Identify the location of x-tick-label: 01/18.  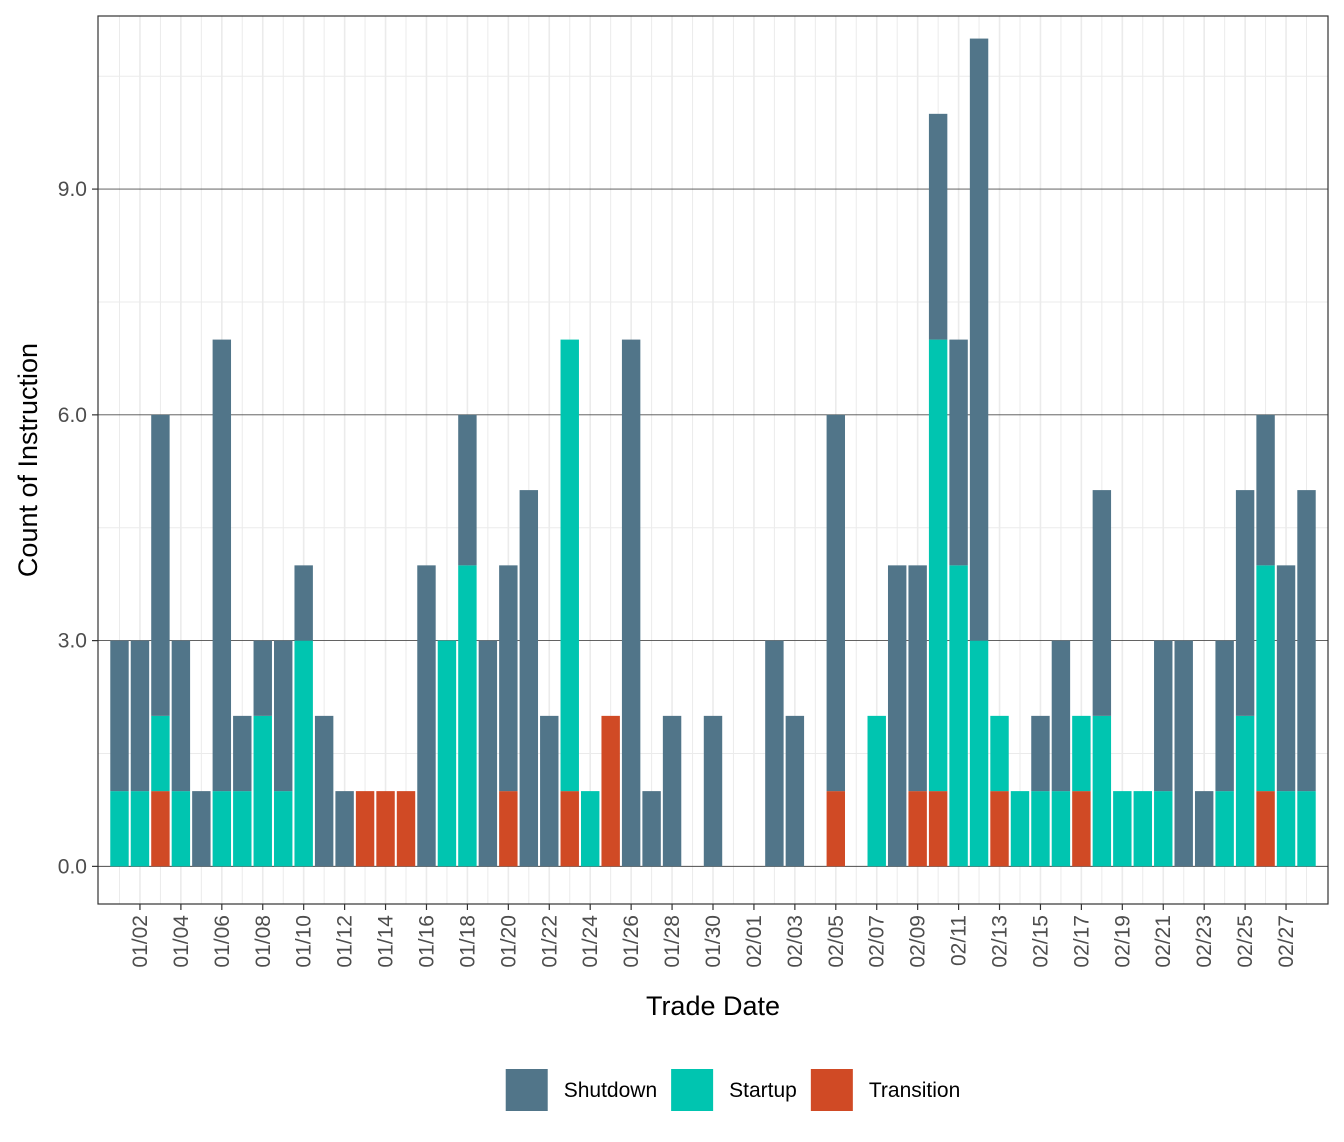
(467, 941).